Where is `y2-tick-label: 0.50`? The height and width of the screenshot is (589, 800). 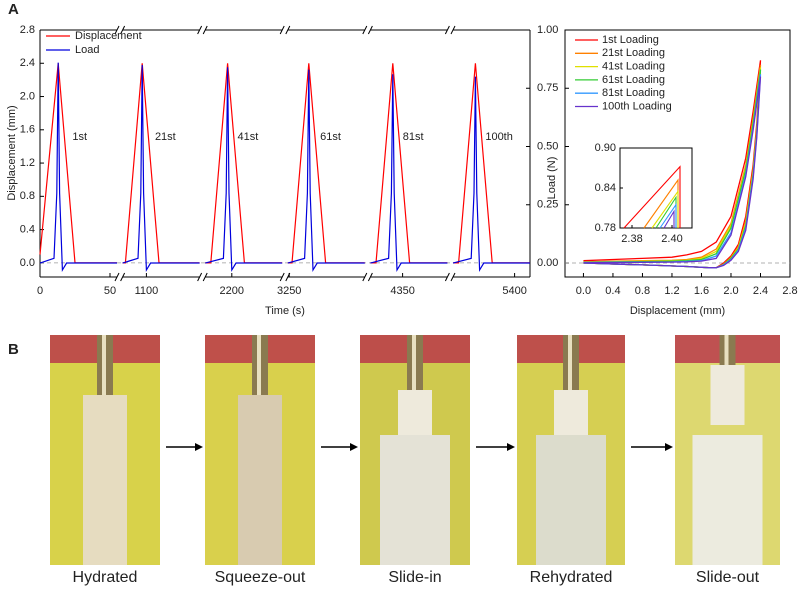
y2-tick-label: 0.50 is located at coordinates (547, 146).